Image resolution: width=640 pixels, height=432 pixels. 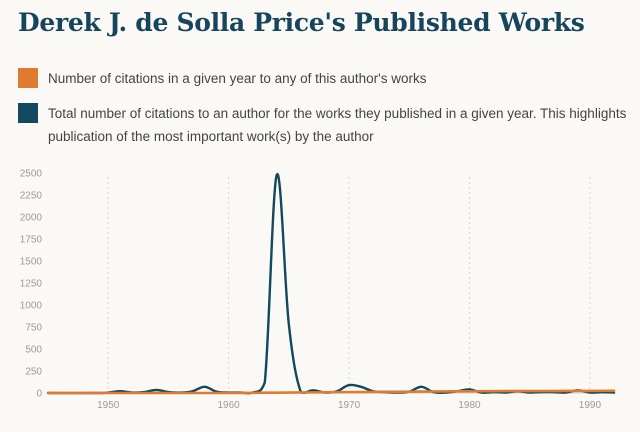 I want to click on x-tick-label: 1990, so click(x=590, y=405).